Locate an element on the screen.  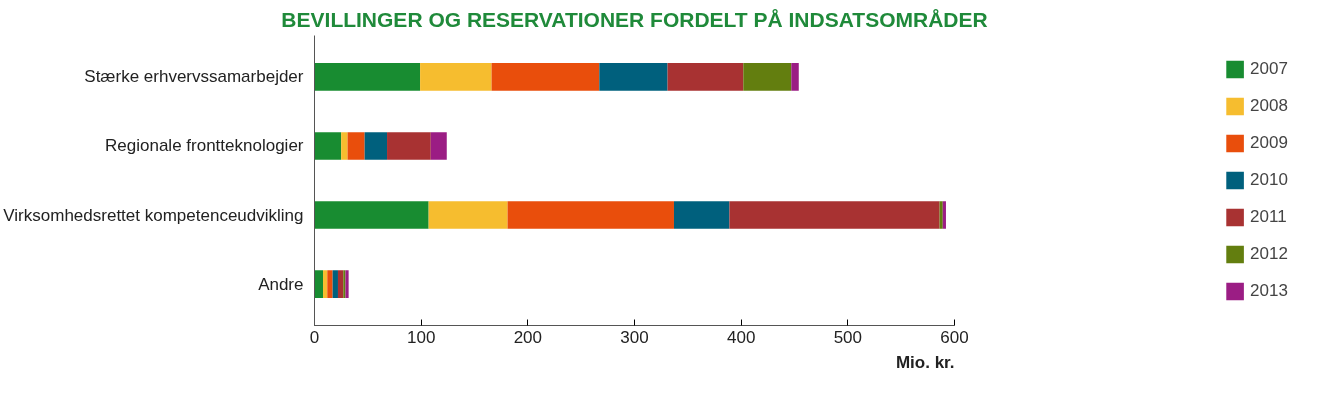
x-tick-label: 500 is located at coordinates (848, 337).